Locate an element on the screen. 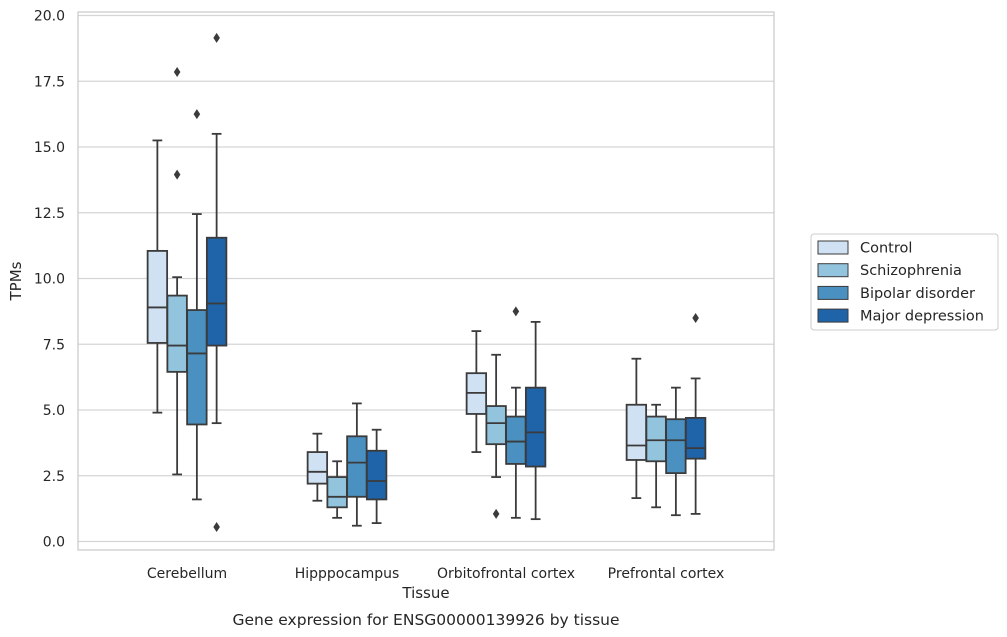  y-axis-ticks: 0.0 2.5 5.0 7.5 10.0 12.5 15.0 17.5 20.0 is located at coordinates (49, 280).